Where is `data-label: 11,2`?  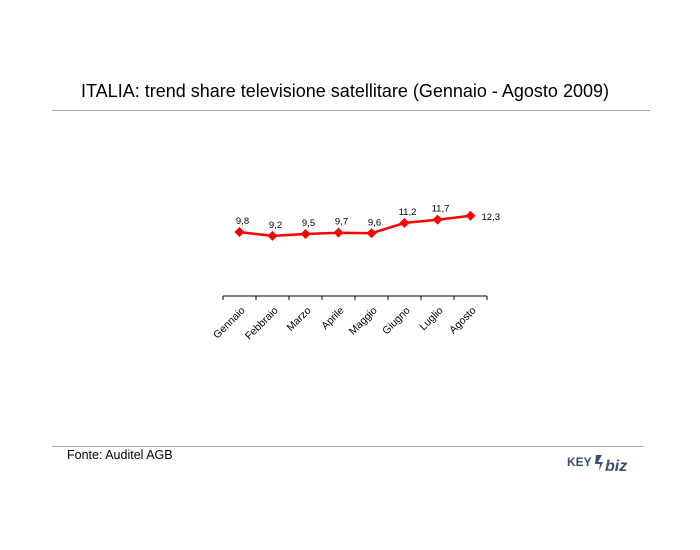 data-label: 11,2 is located at coordinates (408, 212).